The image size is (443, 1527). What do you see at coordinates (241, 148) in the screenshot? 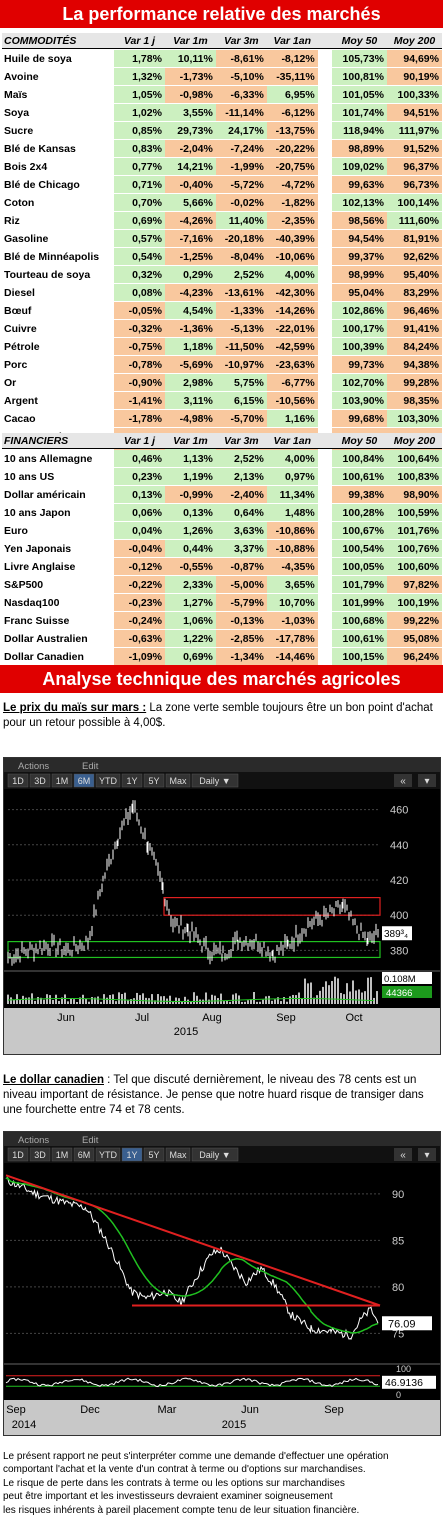
I see `value-cell: -7,24%` at bounding box center [241, 148].